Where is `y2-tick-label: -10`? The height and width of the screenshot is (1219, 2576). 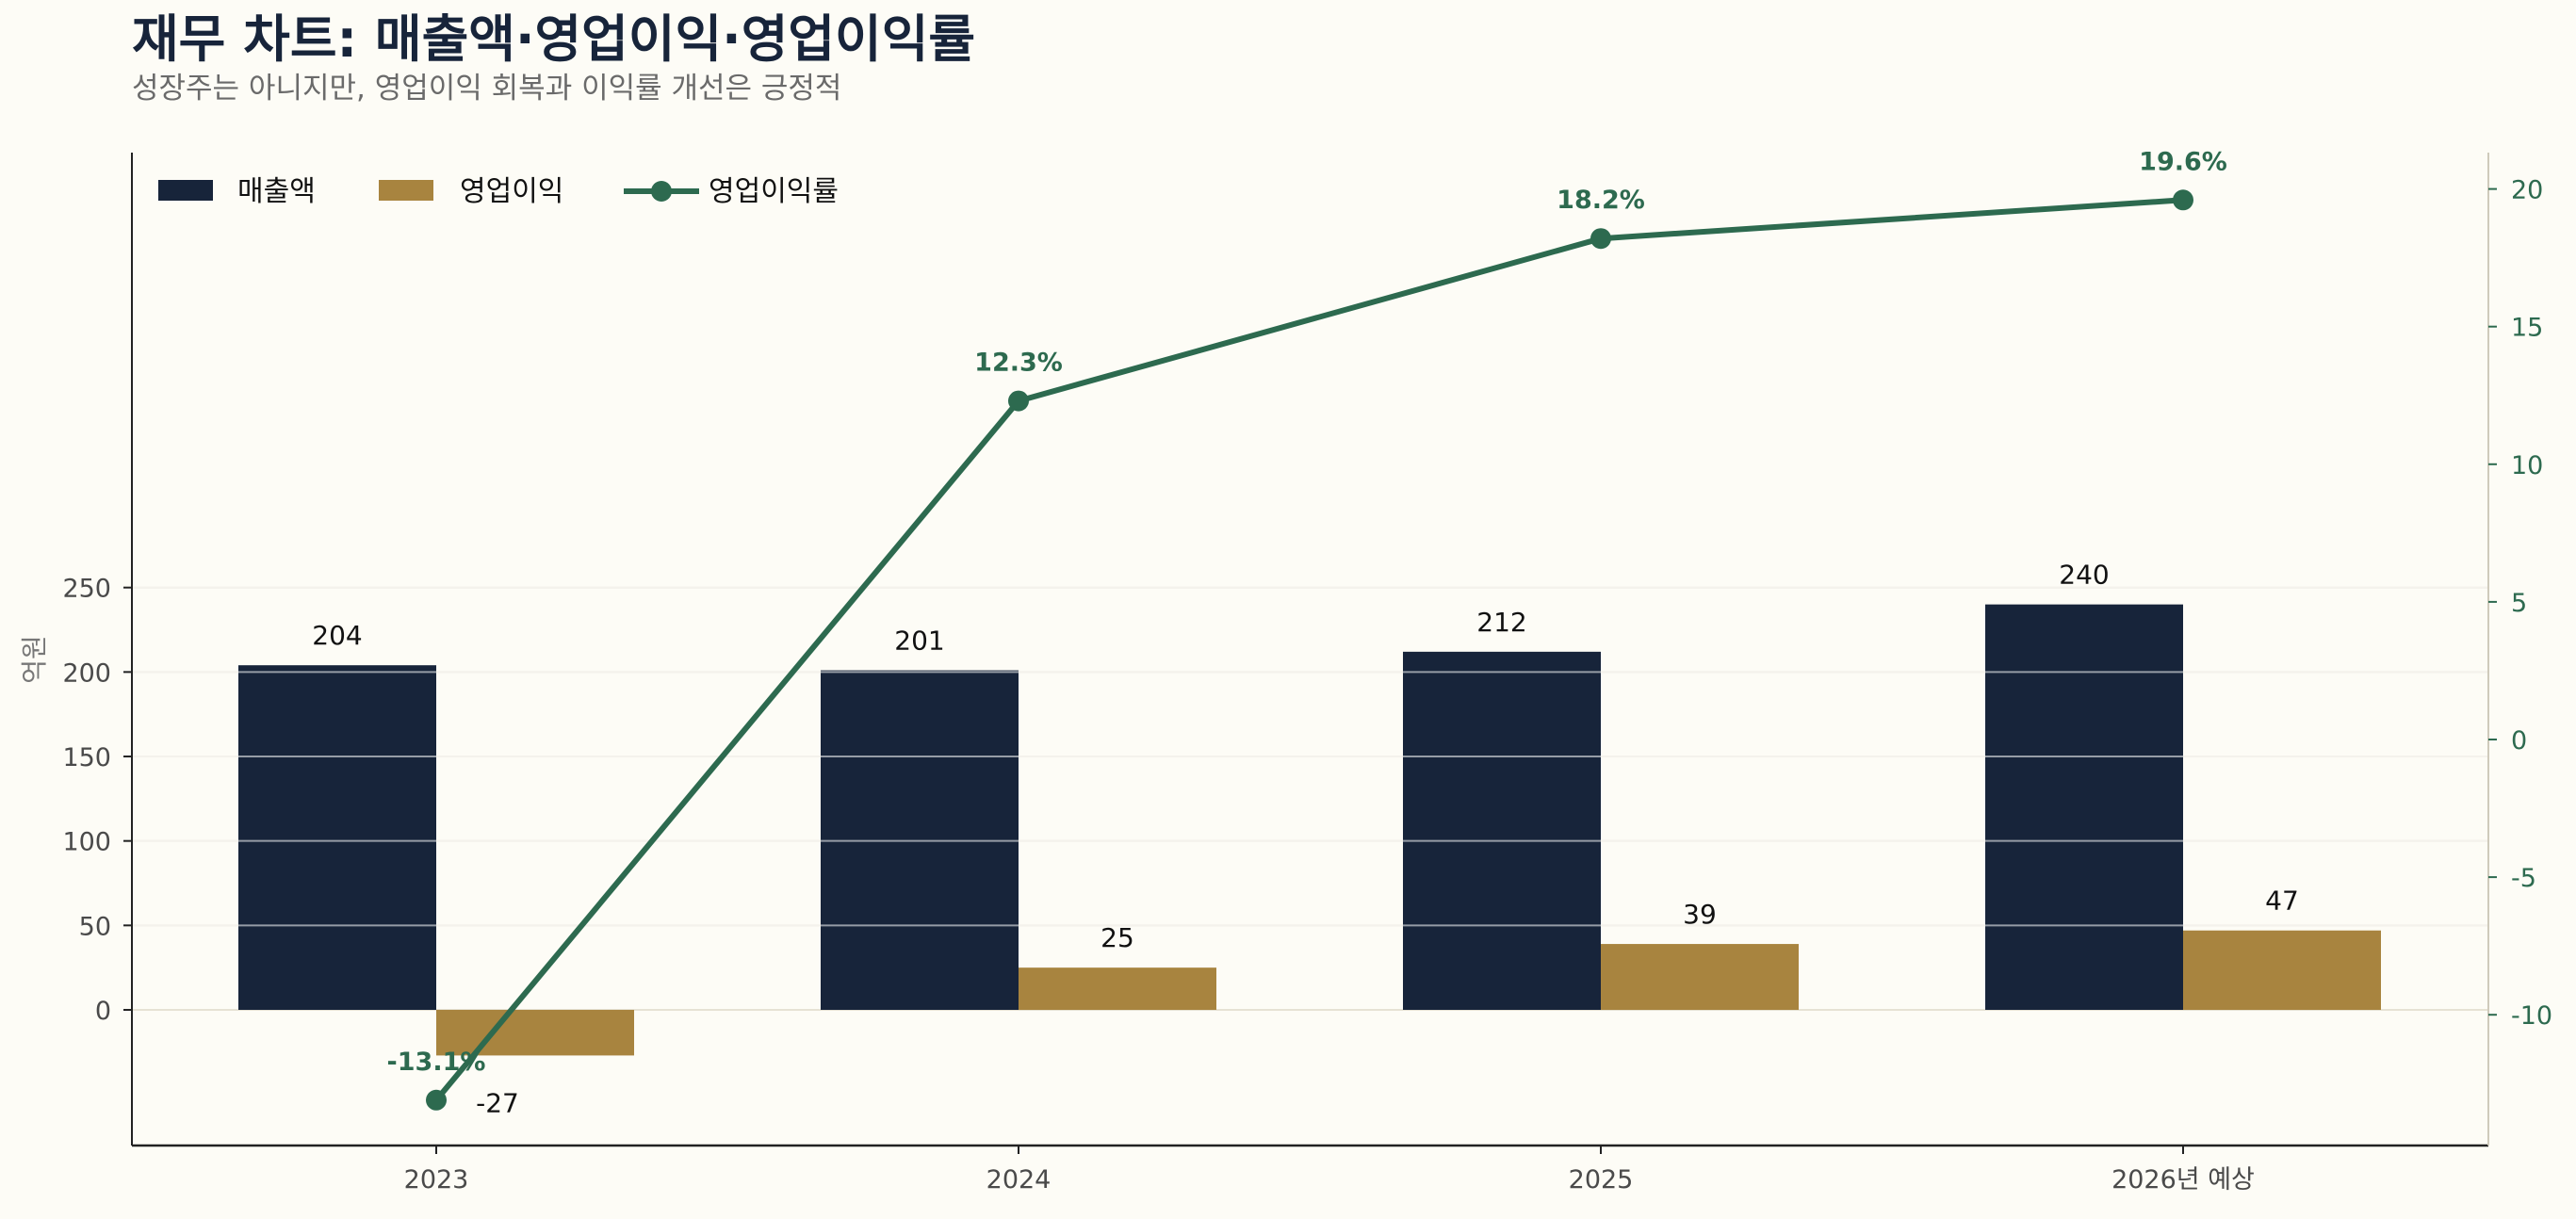
y2-tick-label: -10 is located at coordinates (2531, 1016).